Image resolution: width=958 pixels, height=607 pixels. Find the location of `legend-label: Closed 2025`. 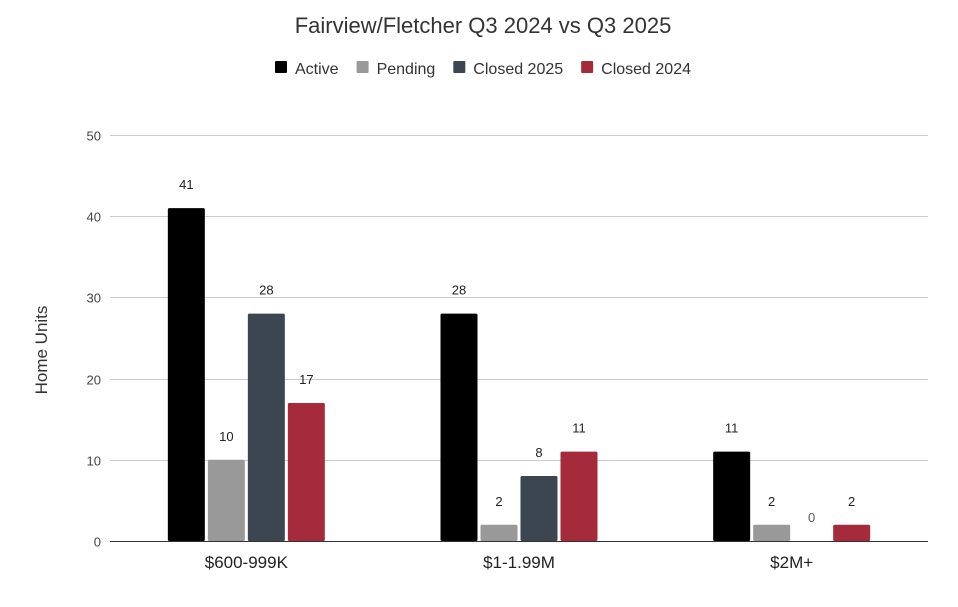

legend-label: Closed 2025 is located at coordinates (518, 69).